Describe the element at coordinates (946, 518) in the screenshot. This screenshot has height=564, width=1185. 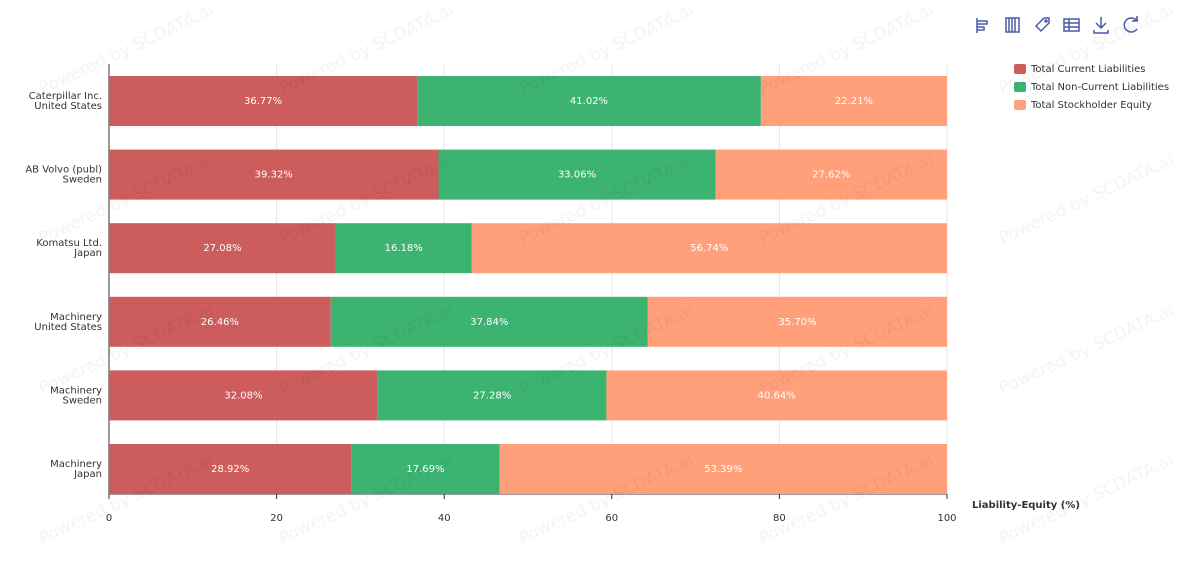
I see `x-tick-label: 100` at that location.